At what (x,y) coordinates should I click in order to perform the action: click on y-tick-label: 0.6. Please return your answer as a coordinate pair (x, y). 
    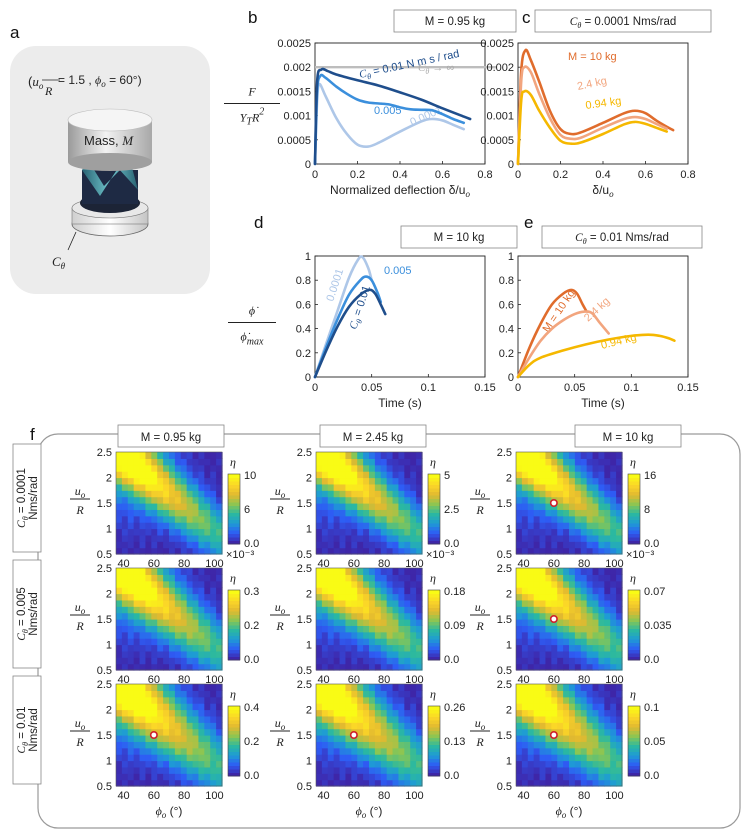
    Looking at the image, I should click on (303, 305).